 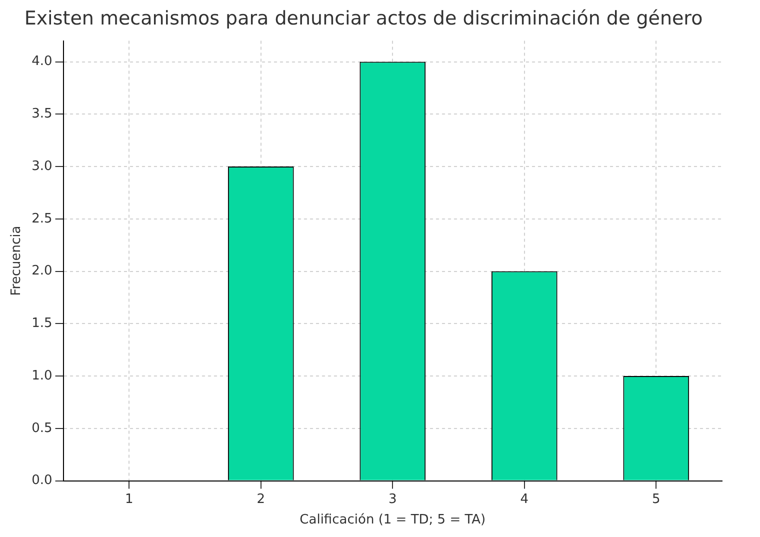 I want to click on y-tick-label: 1.0, so click(x=42, y=376).